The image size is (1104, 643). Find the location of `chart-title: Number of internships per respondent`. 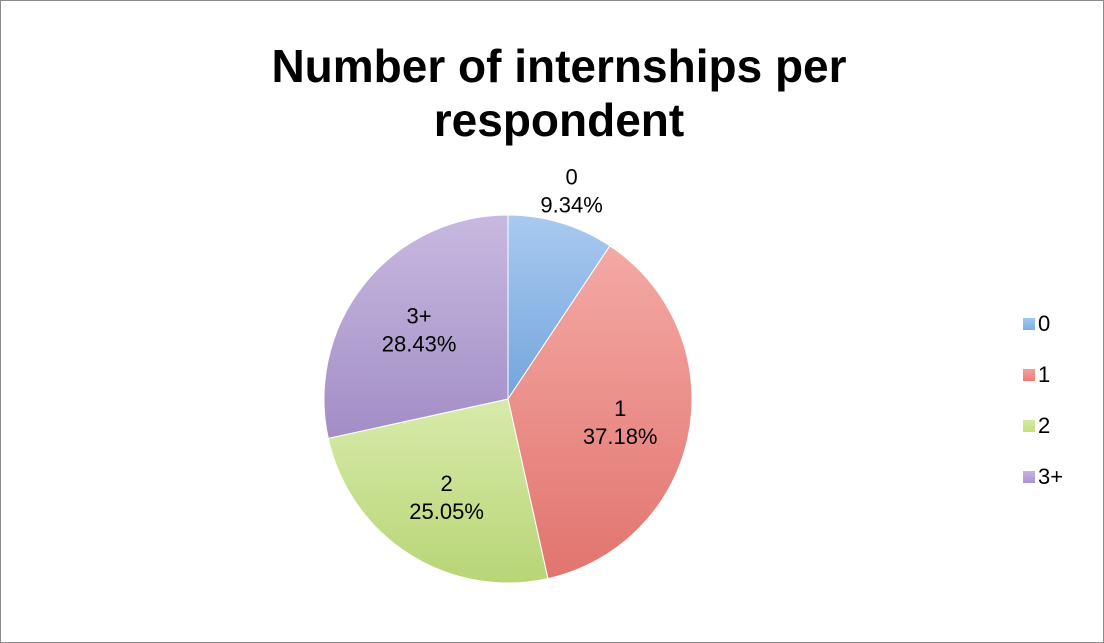

chart-title: Number of internships per respondent is located at coordinates (559, 93).